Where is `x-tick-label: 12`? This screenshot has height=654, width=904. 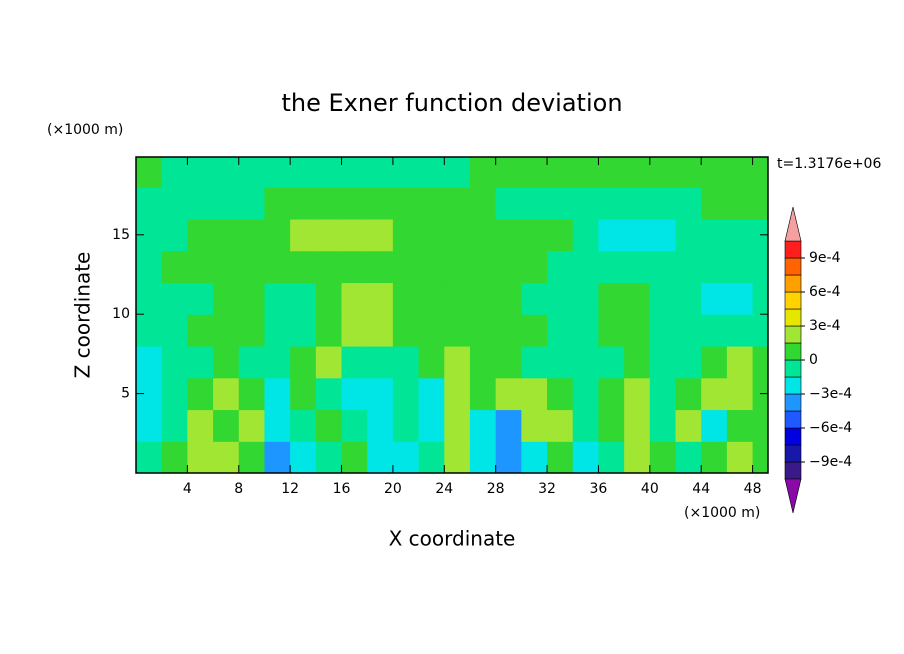 x-tick-label: 12 is located at coordinates (290, 489).